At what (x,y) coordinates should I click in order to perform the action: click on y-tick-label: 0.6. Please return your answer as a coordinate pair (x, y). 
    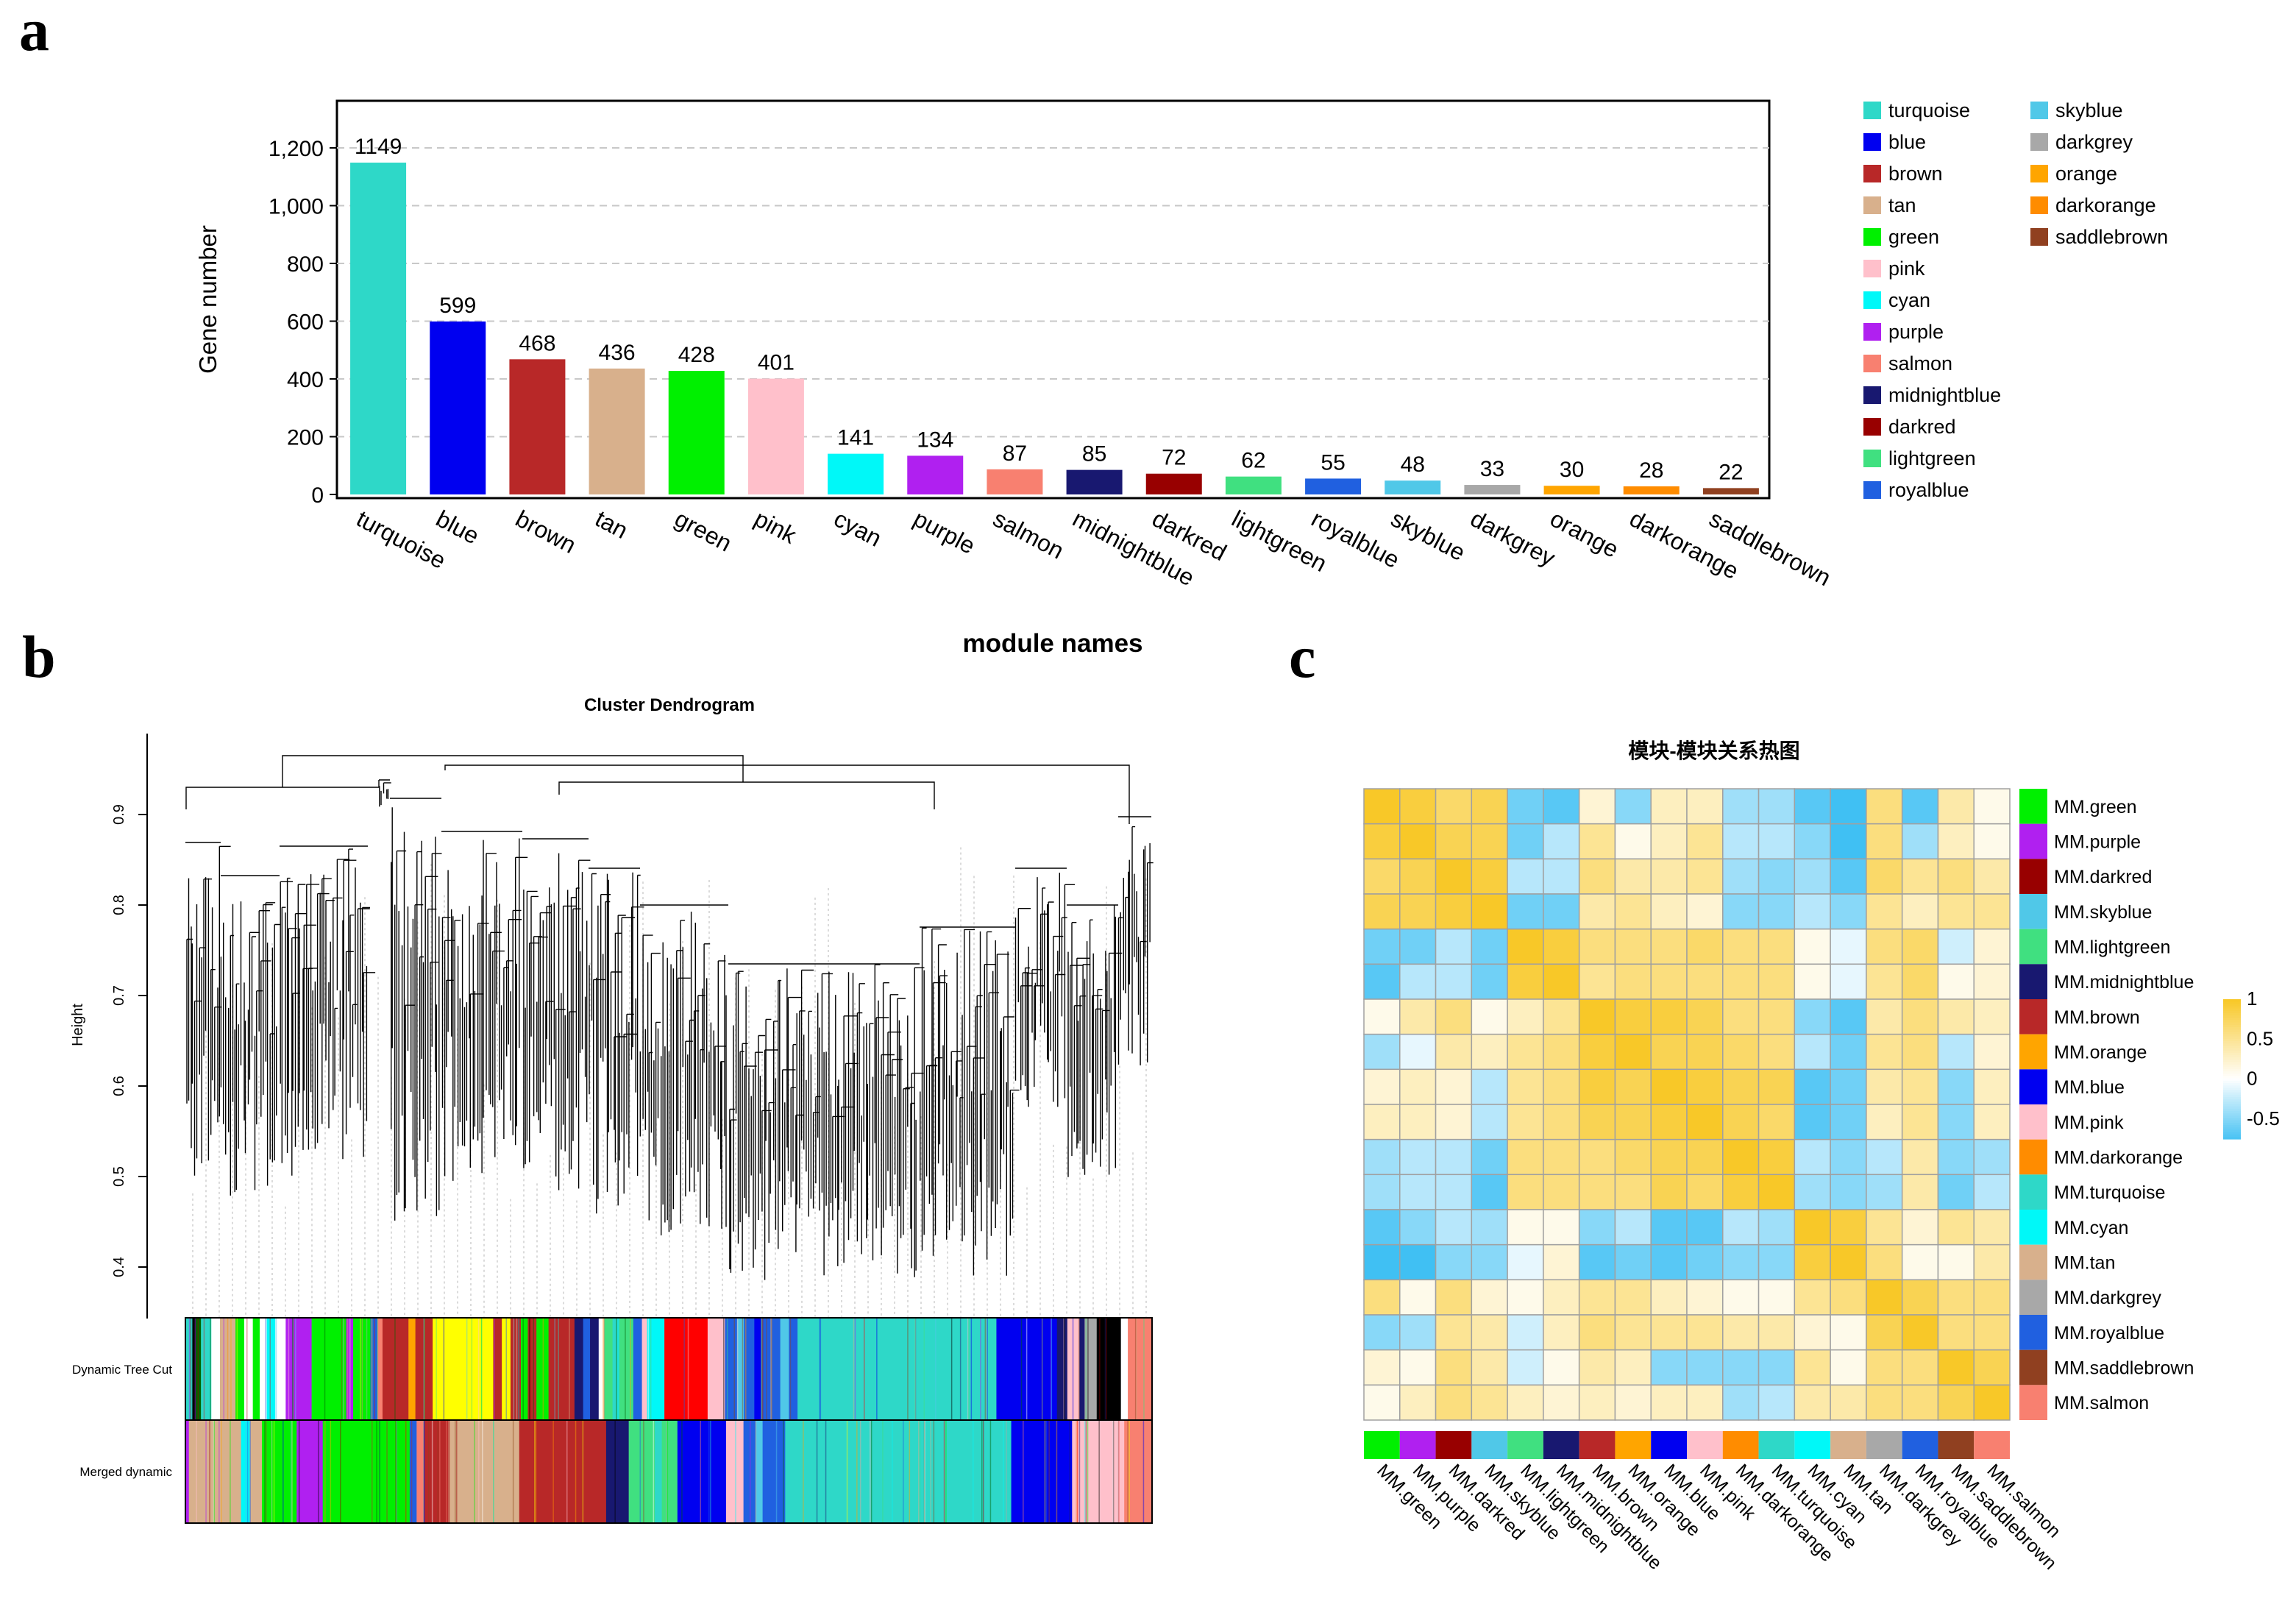
    Looking at the image, I should click on (119, 1086).